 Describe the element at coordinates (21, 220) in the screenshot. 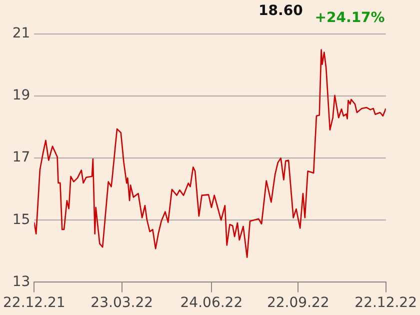

I see `y-tick-label: 15` at that location.